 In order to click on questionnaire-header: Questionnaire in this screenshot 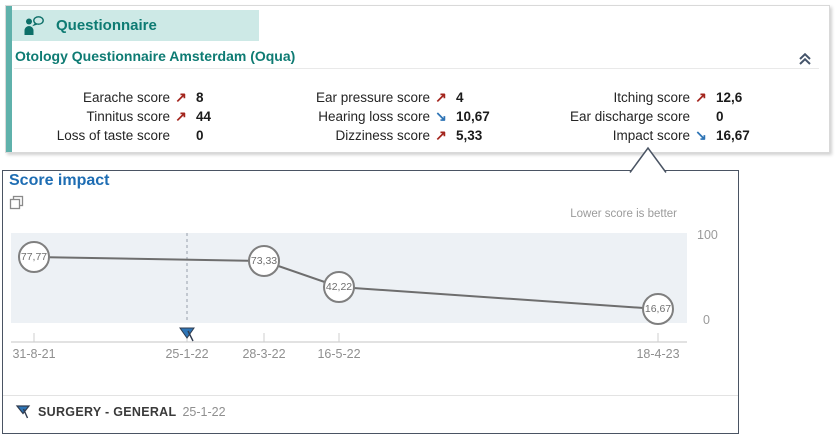, I will do `click(135, 25)`.